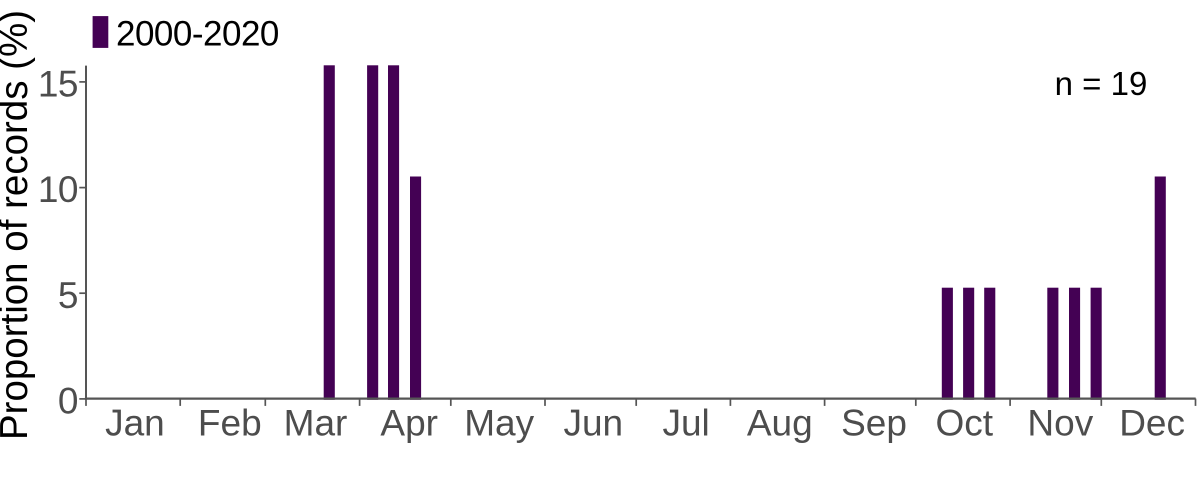 This screenshot has height=480, width=1200. Describe the element at coordinates (499, 422) in the screenshot. I see `svg-text: May` at that location.